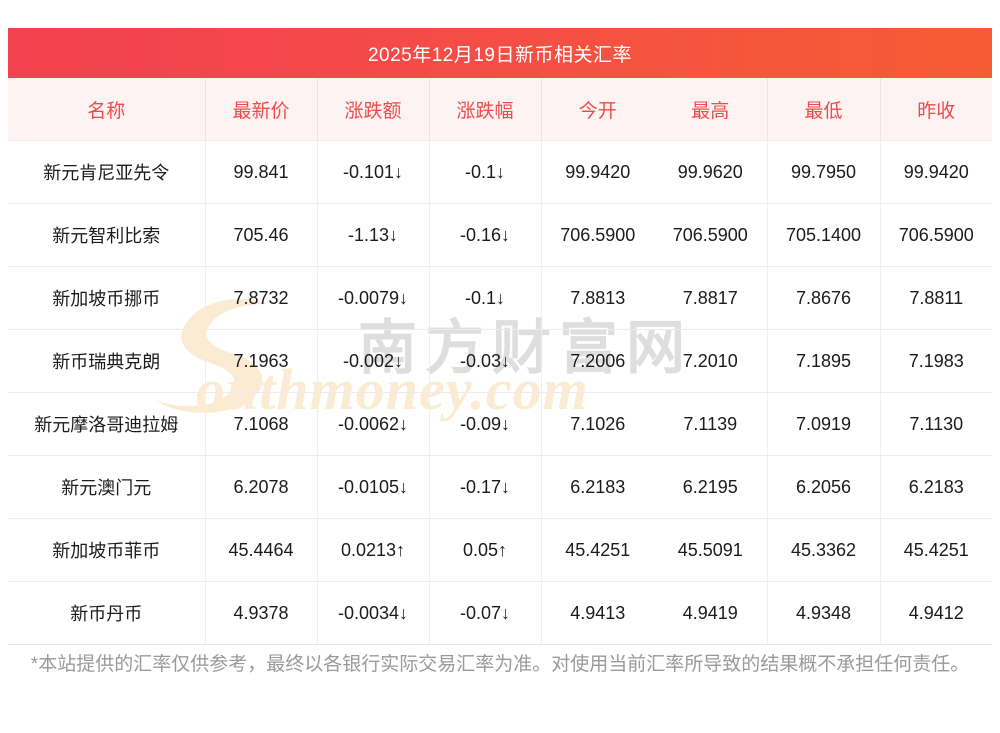  Describe the element at coordinates (260, 424) in the screenshot. I see `latest-price: 7.1068` at that location.